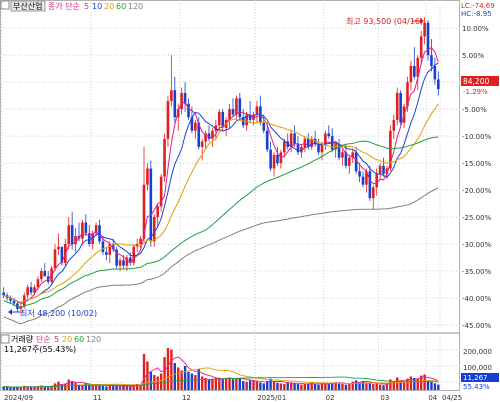 The height and width of the screenshot is (402, 500). What do you see at coordinates (67, 339) in the screenshot?
I see `volume-ma-20: 20` at bounding box center [67, 339].